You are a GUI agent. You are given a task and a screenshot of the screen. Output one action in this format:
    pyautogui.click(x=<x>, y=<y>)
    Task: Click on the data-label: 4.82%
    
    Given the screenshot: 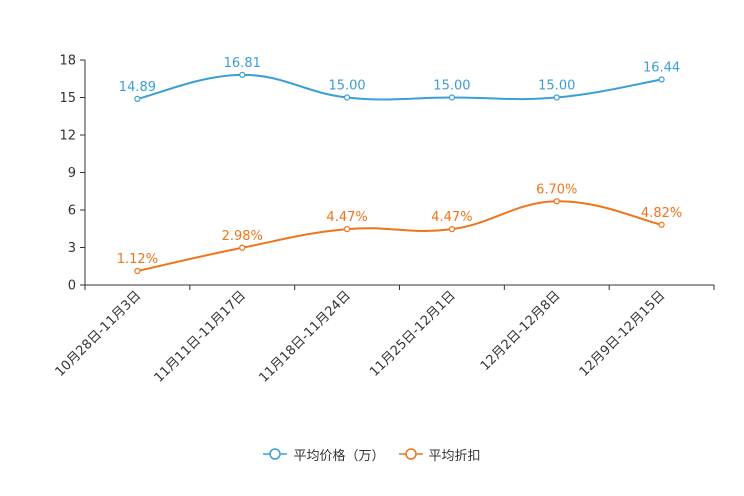 What is the action you would take?
    pyautogui.click(x=661, y=213)
    